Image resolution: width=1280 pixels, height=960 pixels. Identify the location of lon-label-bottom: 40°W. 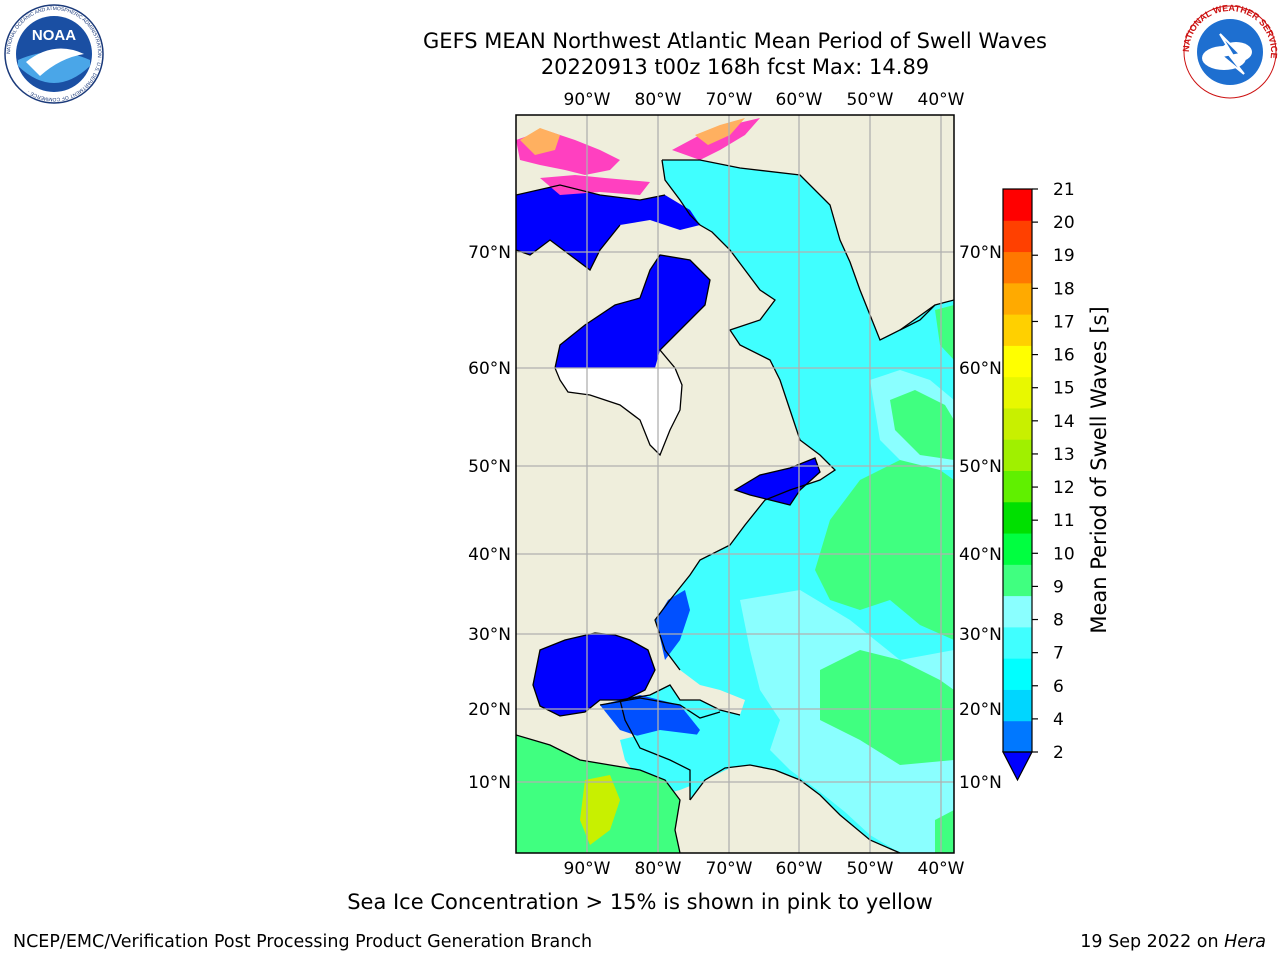
(941, 869).